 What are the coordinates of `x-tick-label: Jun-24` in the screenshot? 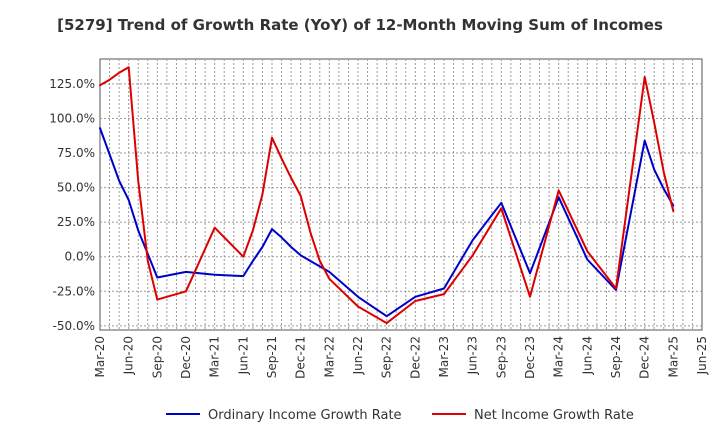 It's located at (587, 355).